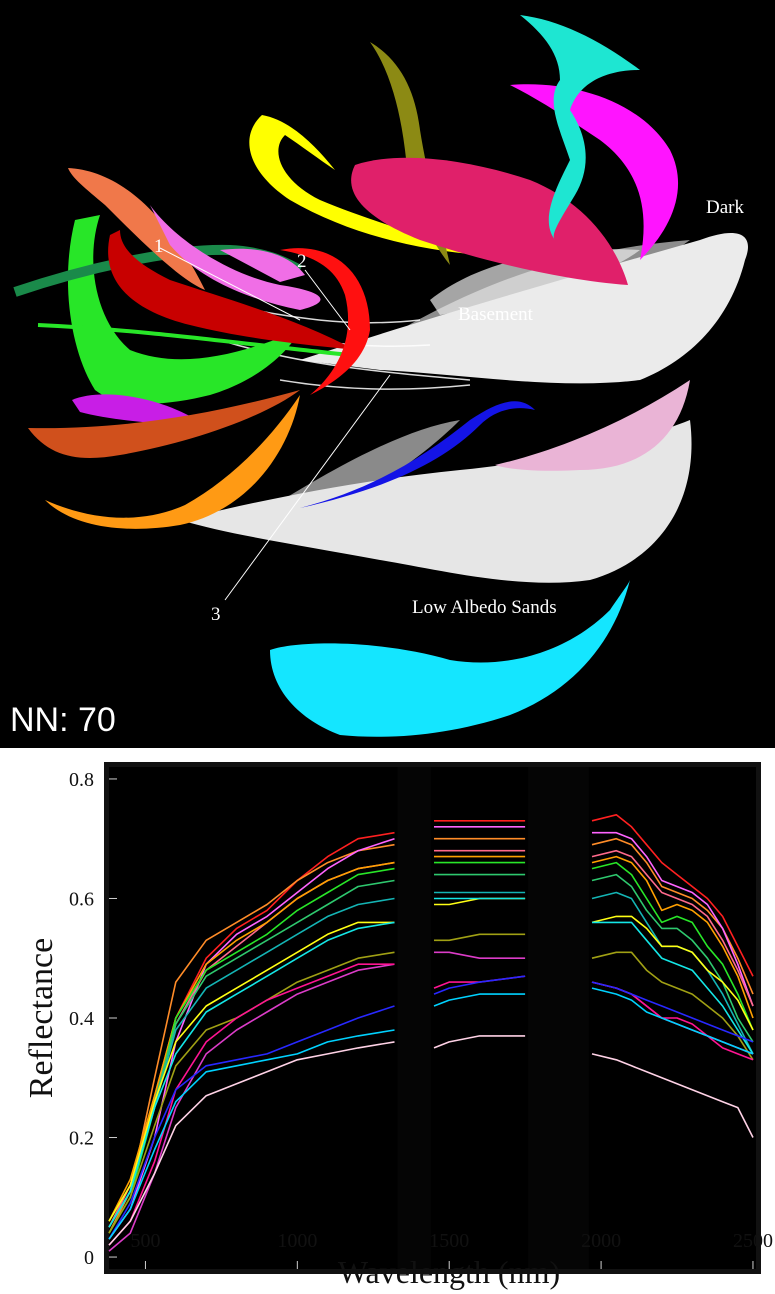 The image size is (775, 1294). Describe the element at coordinates (753, 1241) in the screenshot. I see `x-tick-label: 2500` at that location.